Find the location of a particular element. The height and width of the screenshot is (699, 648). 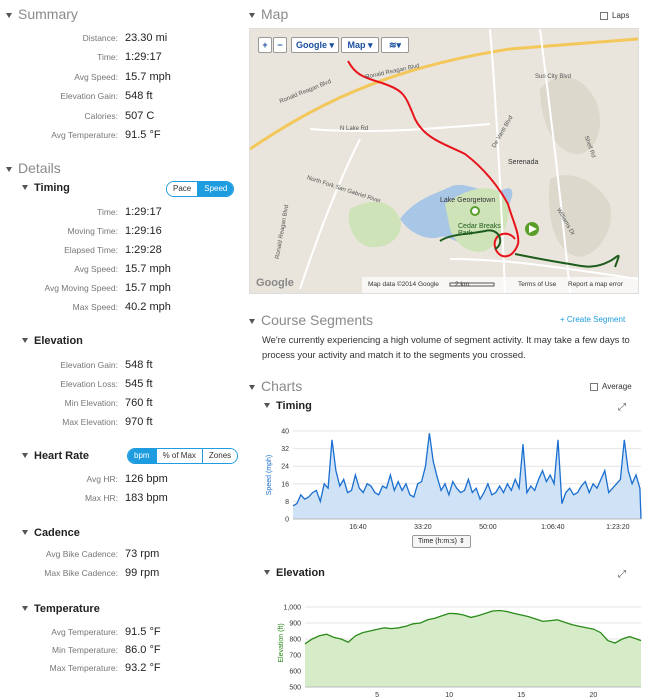

temperature-header: Temperature is located at coordinates (61, 609).